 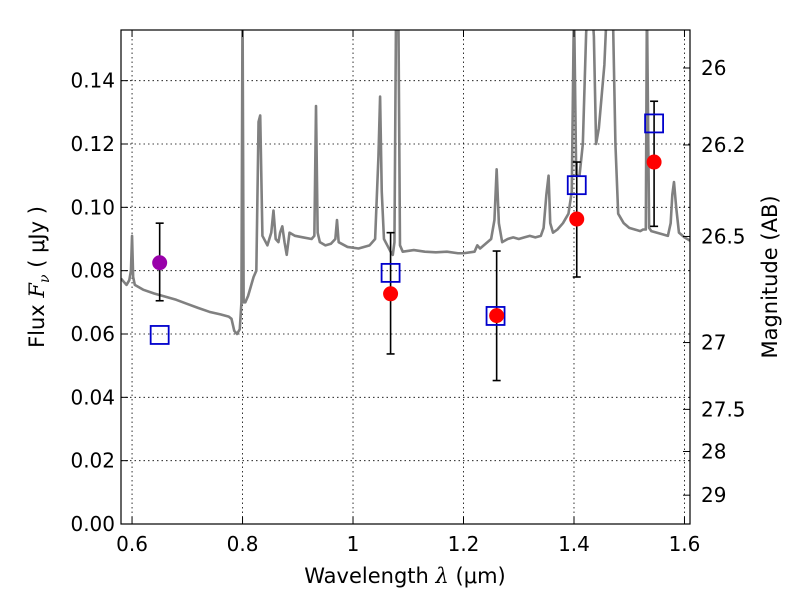 I want to click on magnitude-tick-label: 27.5, so click(x=723, y=409).